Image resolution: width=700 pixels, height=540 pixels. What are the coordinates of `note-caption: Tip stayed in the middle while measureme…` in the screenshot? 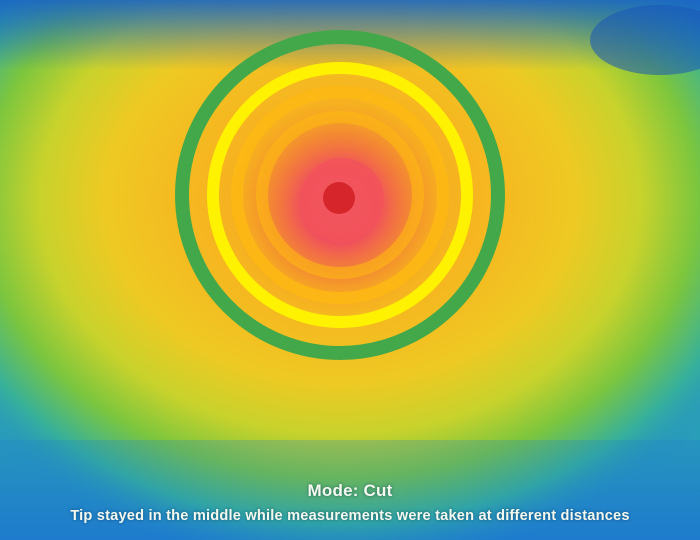 It's located at (350, 516).